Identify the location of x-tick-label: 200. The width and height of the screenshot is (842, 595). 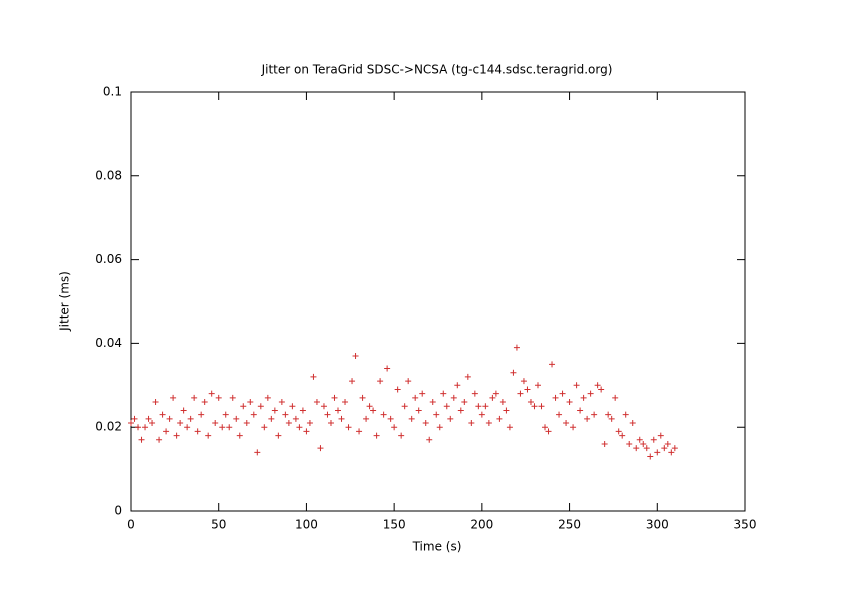
(481, 525).